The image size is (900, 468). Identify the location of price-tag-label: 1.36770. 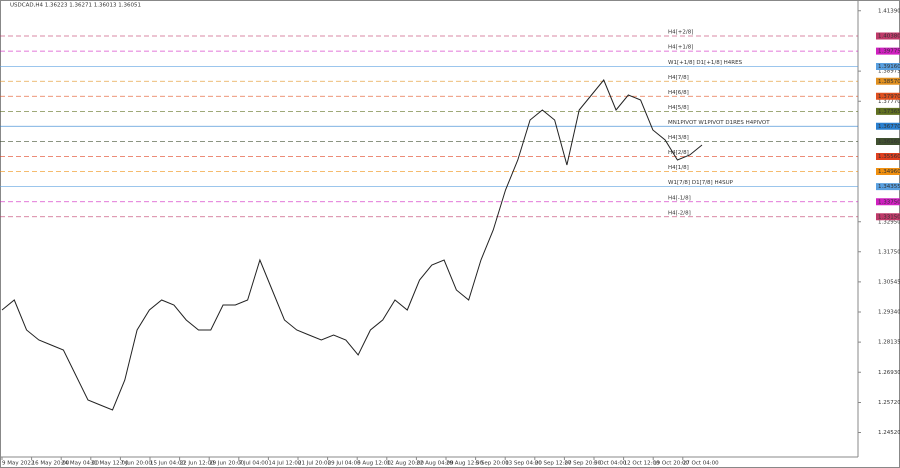
(889, 127).